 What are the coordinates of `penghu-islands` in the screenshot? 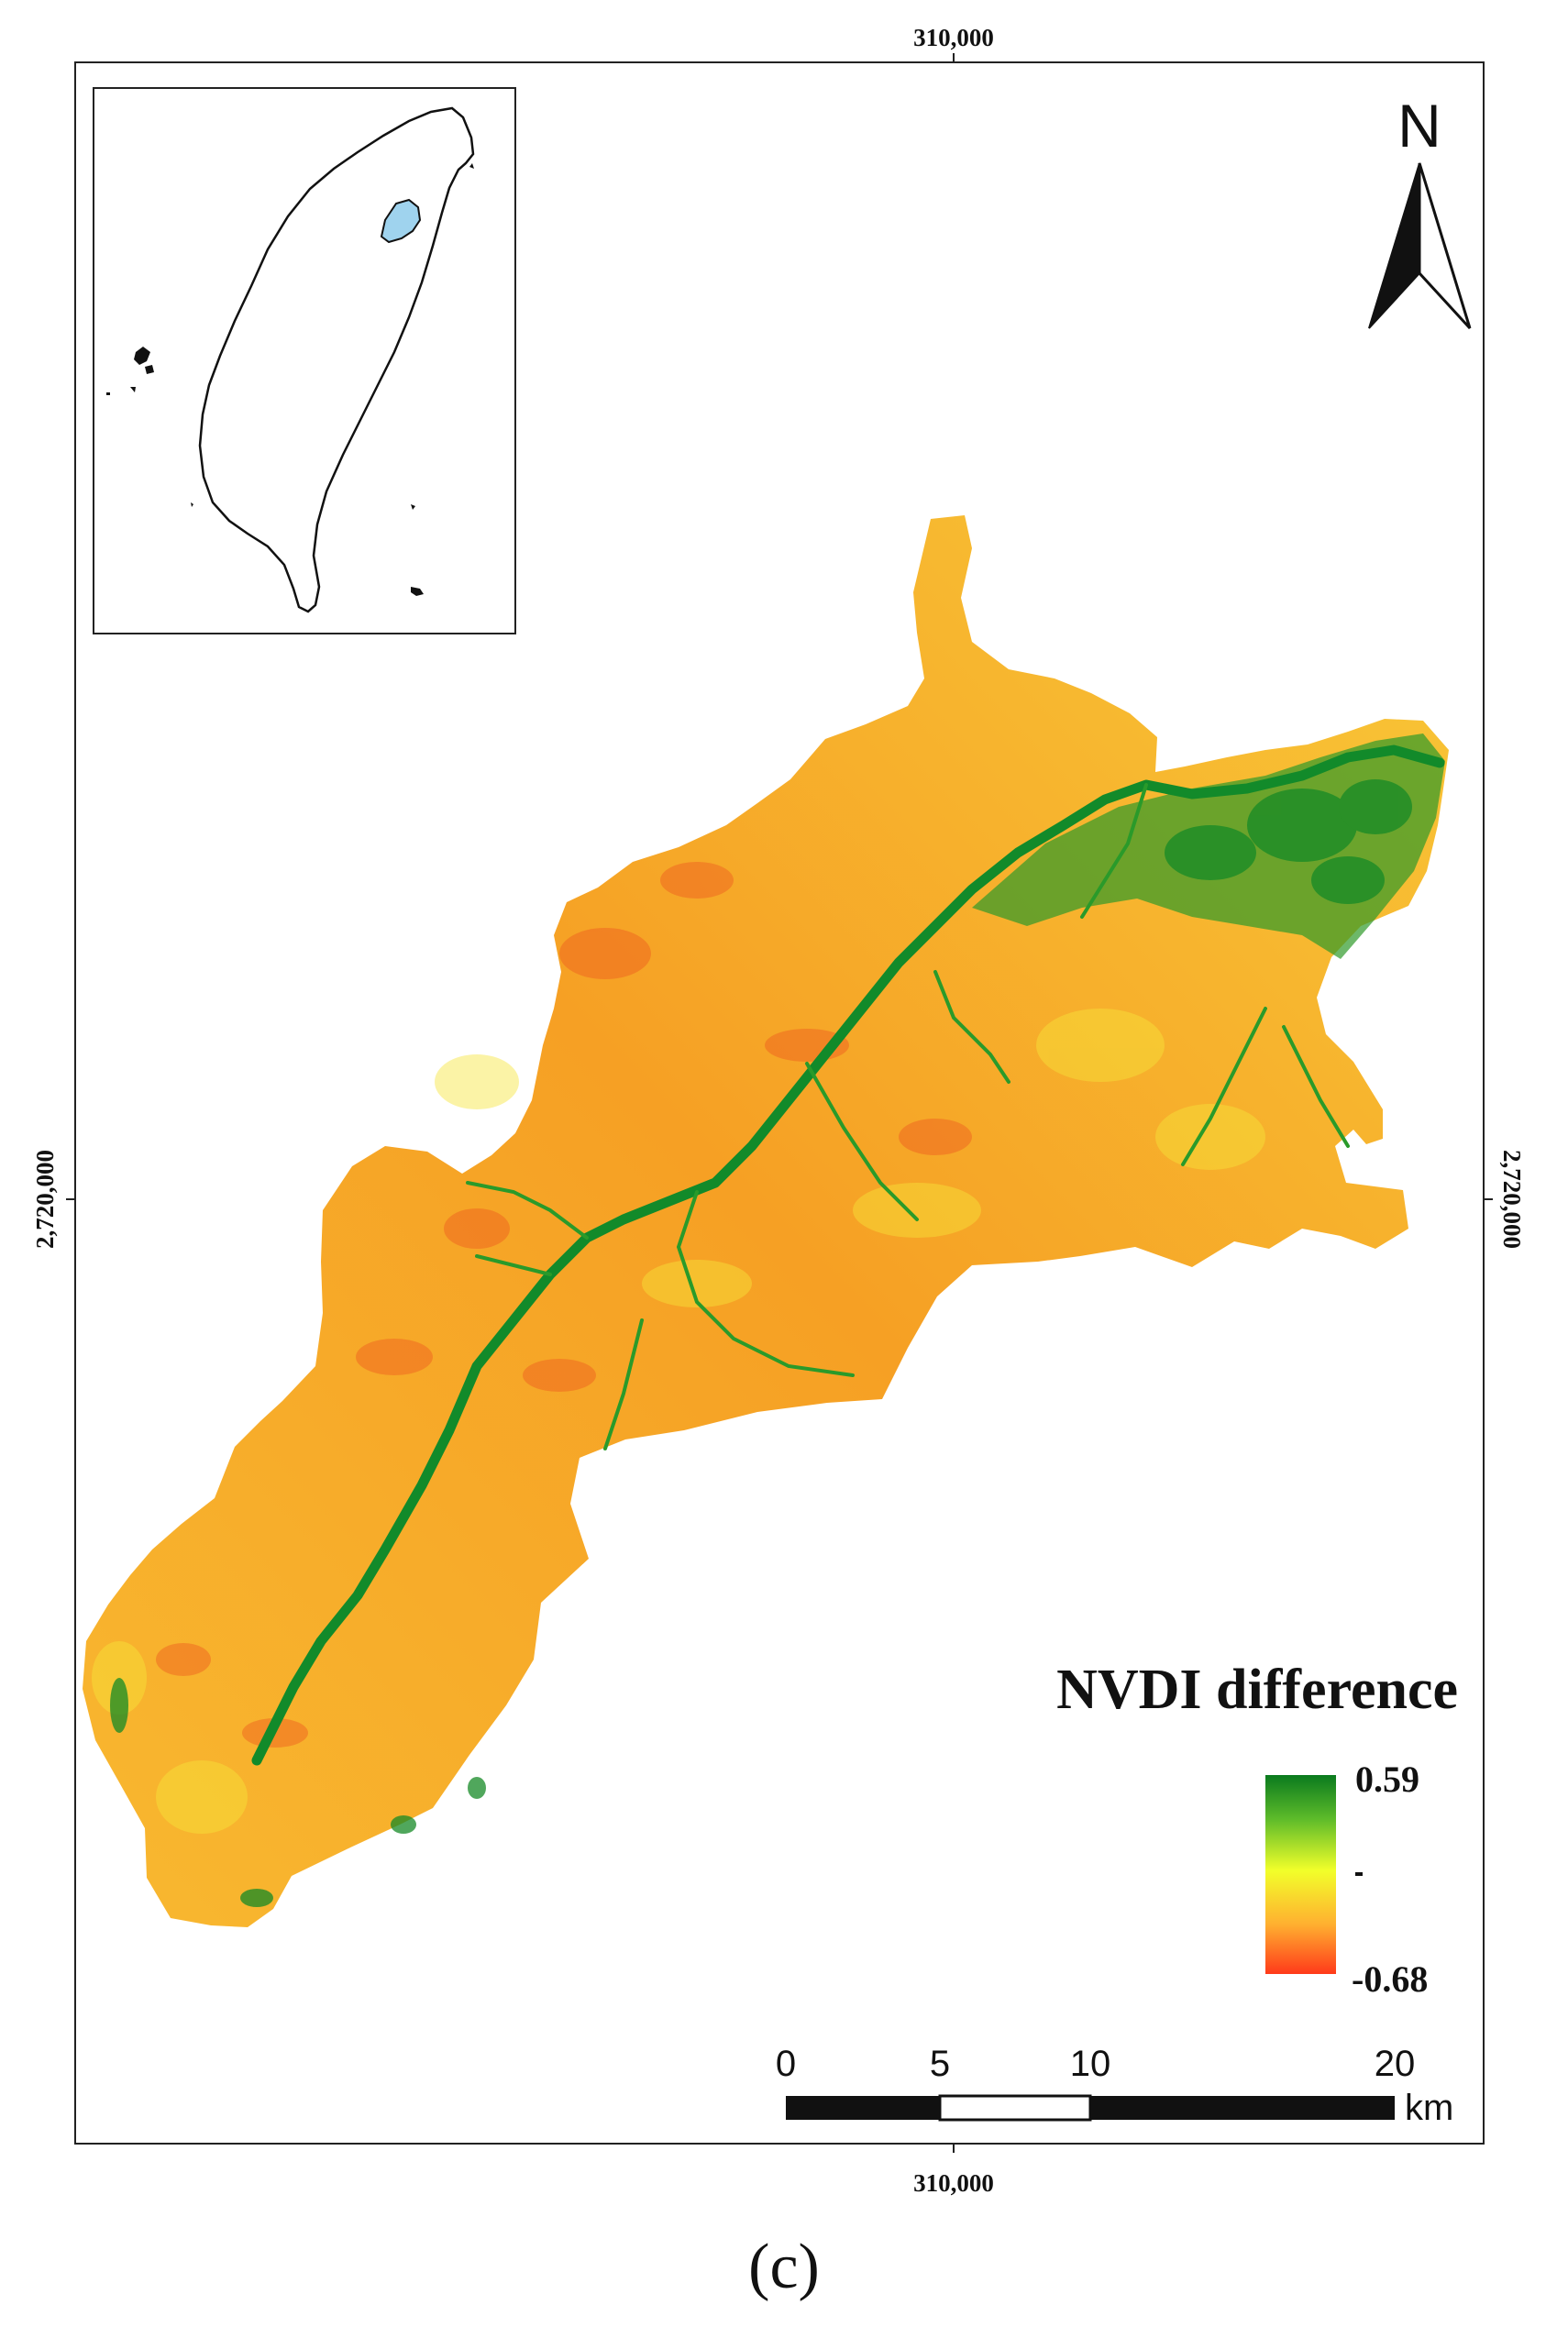 It's located at (142, 369).